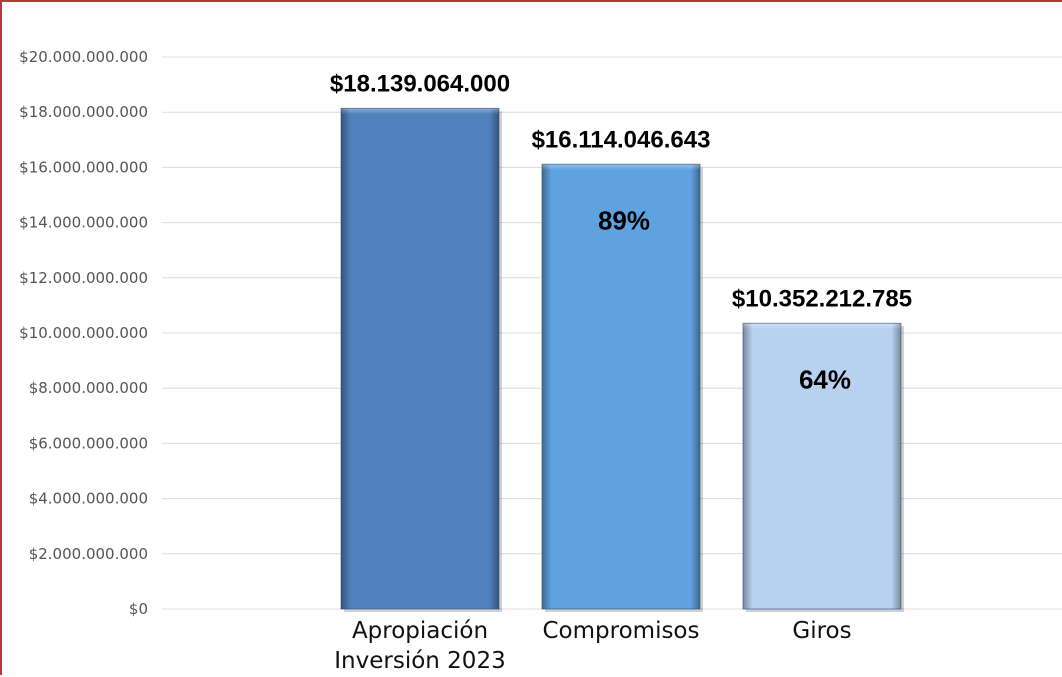 Image resolution: width=1062 pixels, height=677 pixels. Describe the element at coordinates (419, 661) in the screenshot. I see `x-category-label: Inversión 2023` at that location.